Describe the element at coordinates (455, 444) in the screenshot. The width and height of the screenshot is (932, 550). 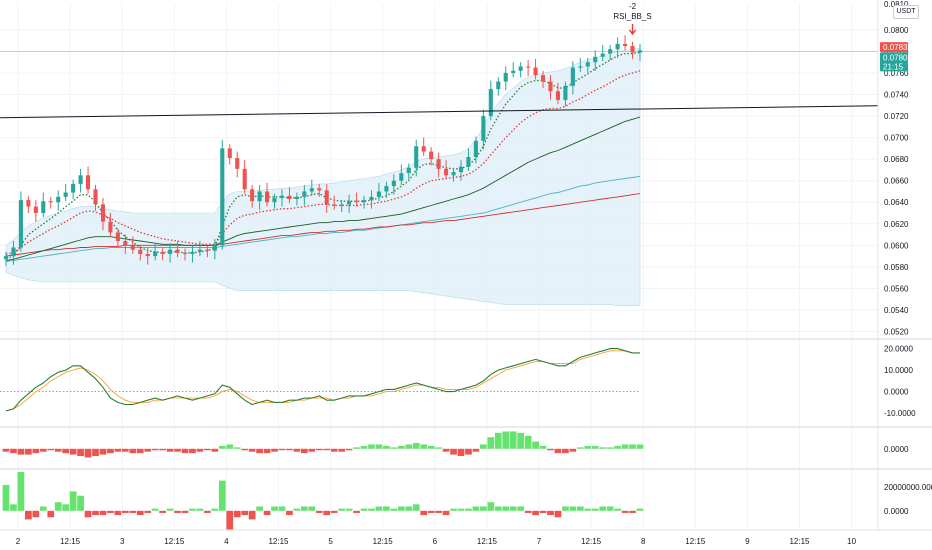
I see `histogram-pane: 0.0000` at that location.